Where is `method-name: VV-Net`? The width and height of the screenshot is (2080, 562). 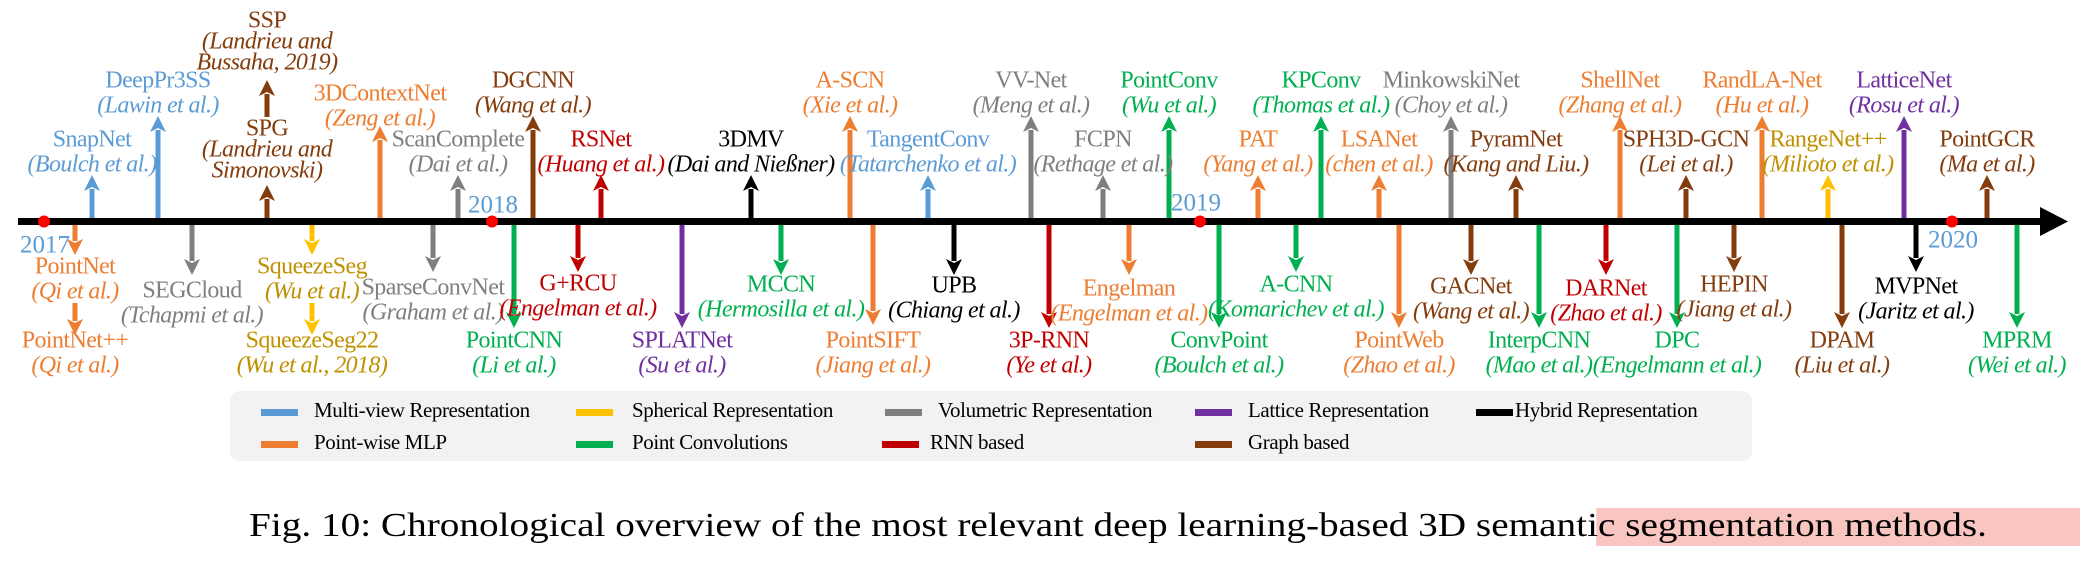 method-name: VV-Net is located at coordinates (1031, 81).